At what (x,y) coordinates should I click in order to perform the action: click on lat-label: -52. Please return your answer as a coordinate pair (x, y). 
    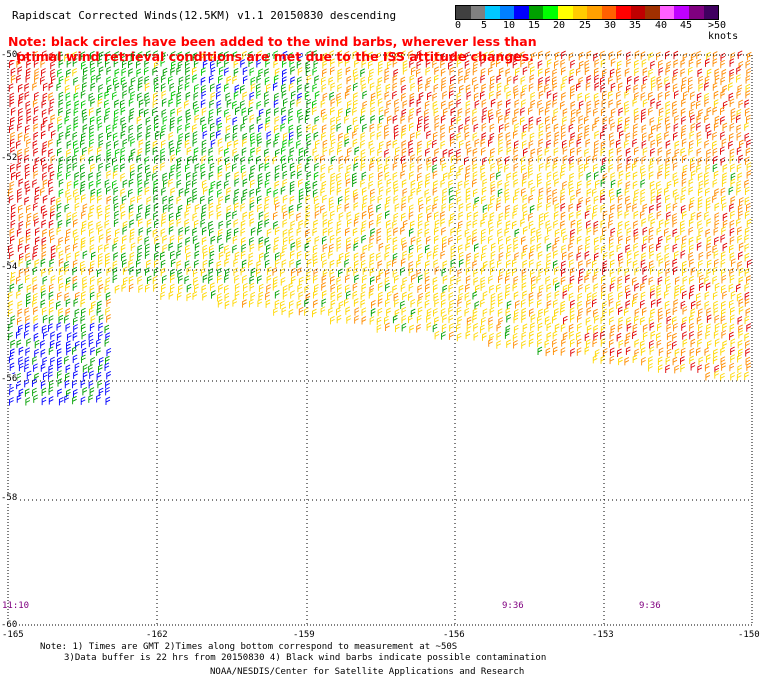
    Looking at the image, I should click on (9, 158).